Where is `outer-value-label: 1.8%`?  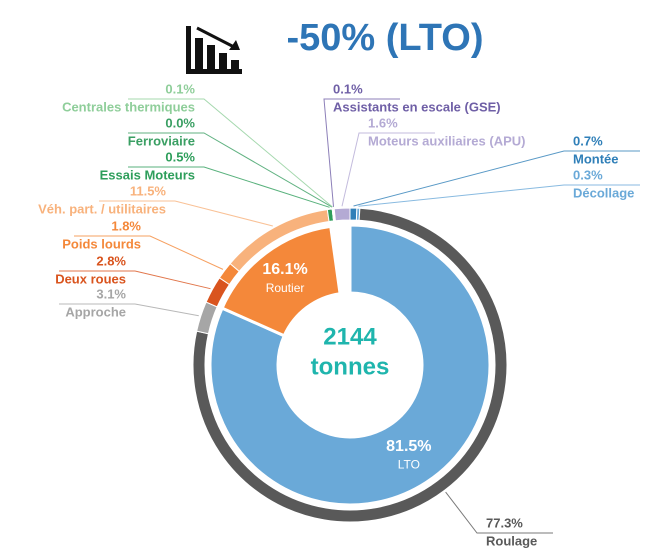 outer-value-label: 1.8% is located at coordinates (126, 225).